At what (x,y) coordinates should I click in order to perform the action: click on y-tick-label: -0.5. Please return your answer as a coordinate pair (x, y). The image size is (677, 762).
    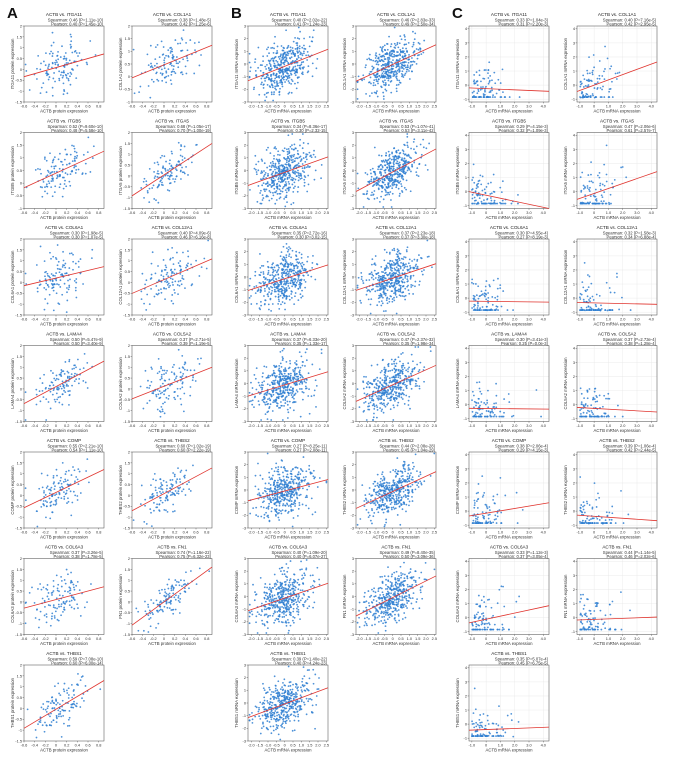
    Looking at the image, I should click on (126, 293).